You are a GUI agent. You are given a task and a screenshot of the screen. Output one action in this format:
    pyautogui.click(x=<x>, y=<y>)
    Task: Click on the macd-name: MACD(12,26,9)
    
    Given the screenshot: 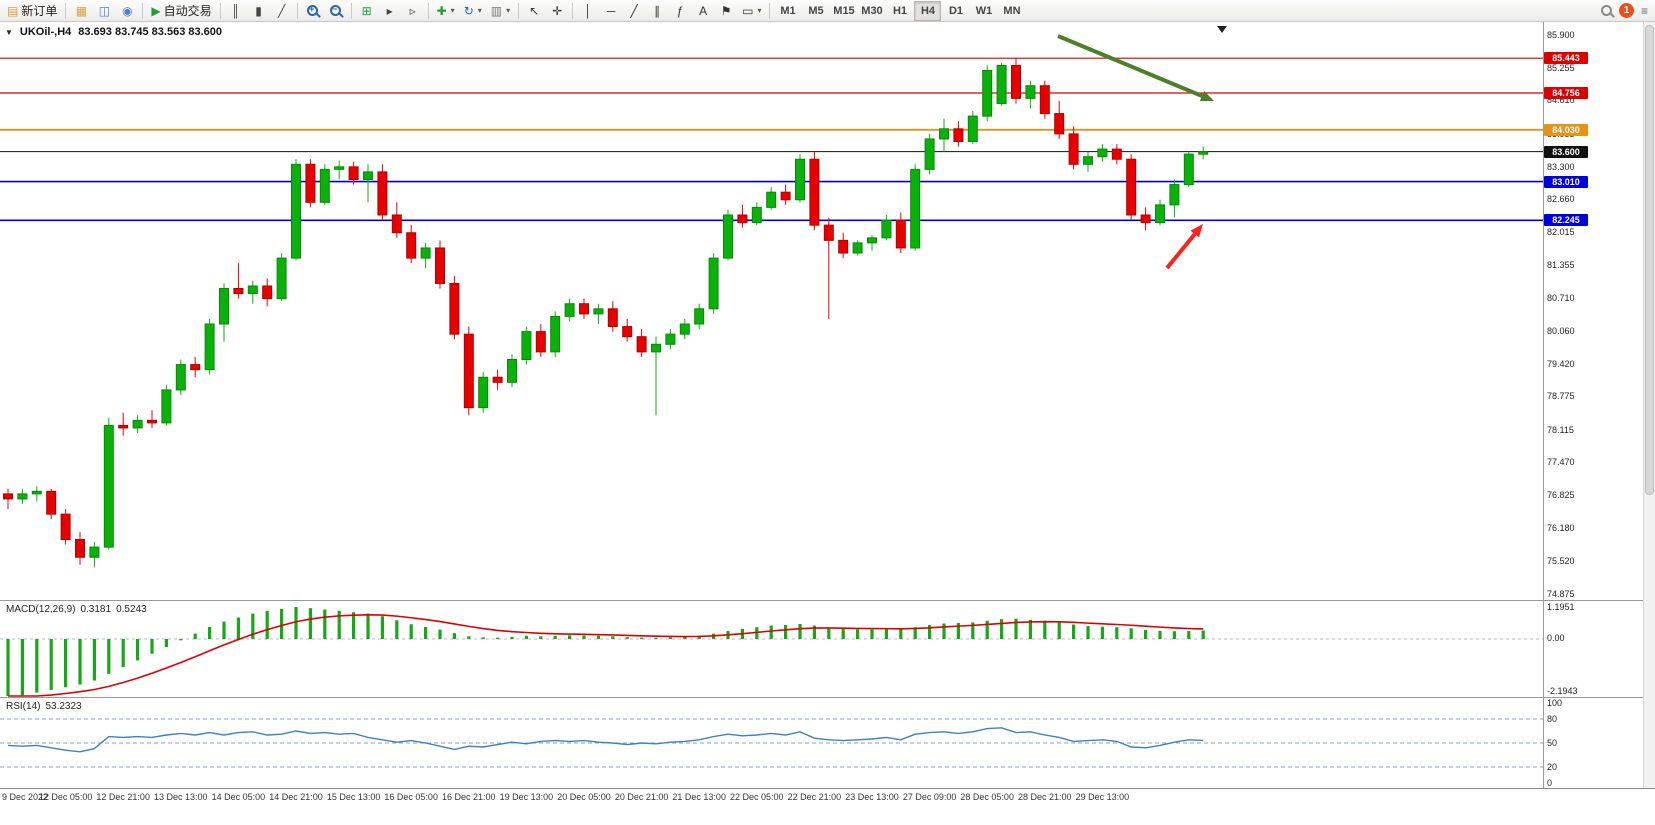 What is the action you would take?
    pyautogui.click(x=41, y=609)
    